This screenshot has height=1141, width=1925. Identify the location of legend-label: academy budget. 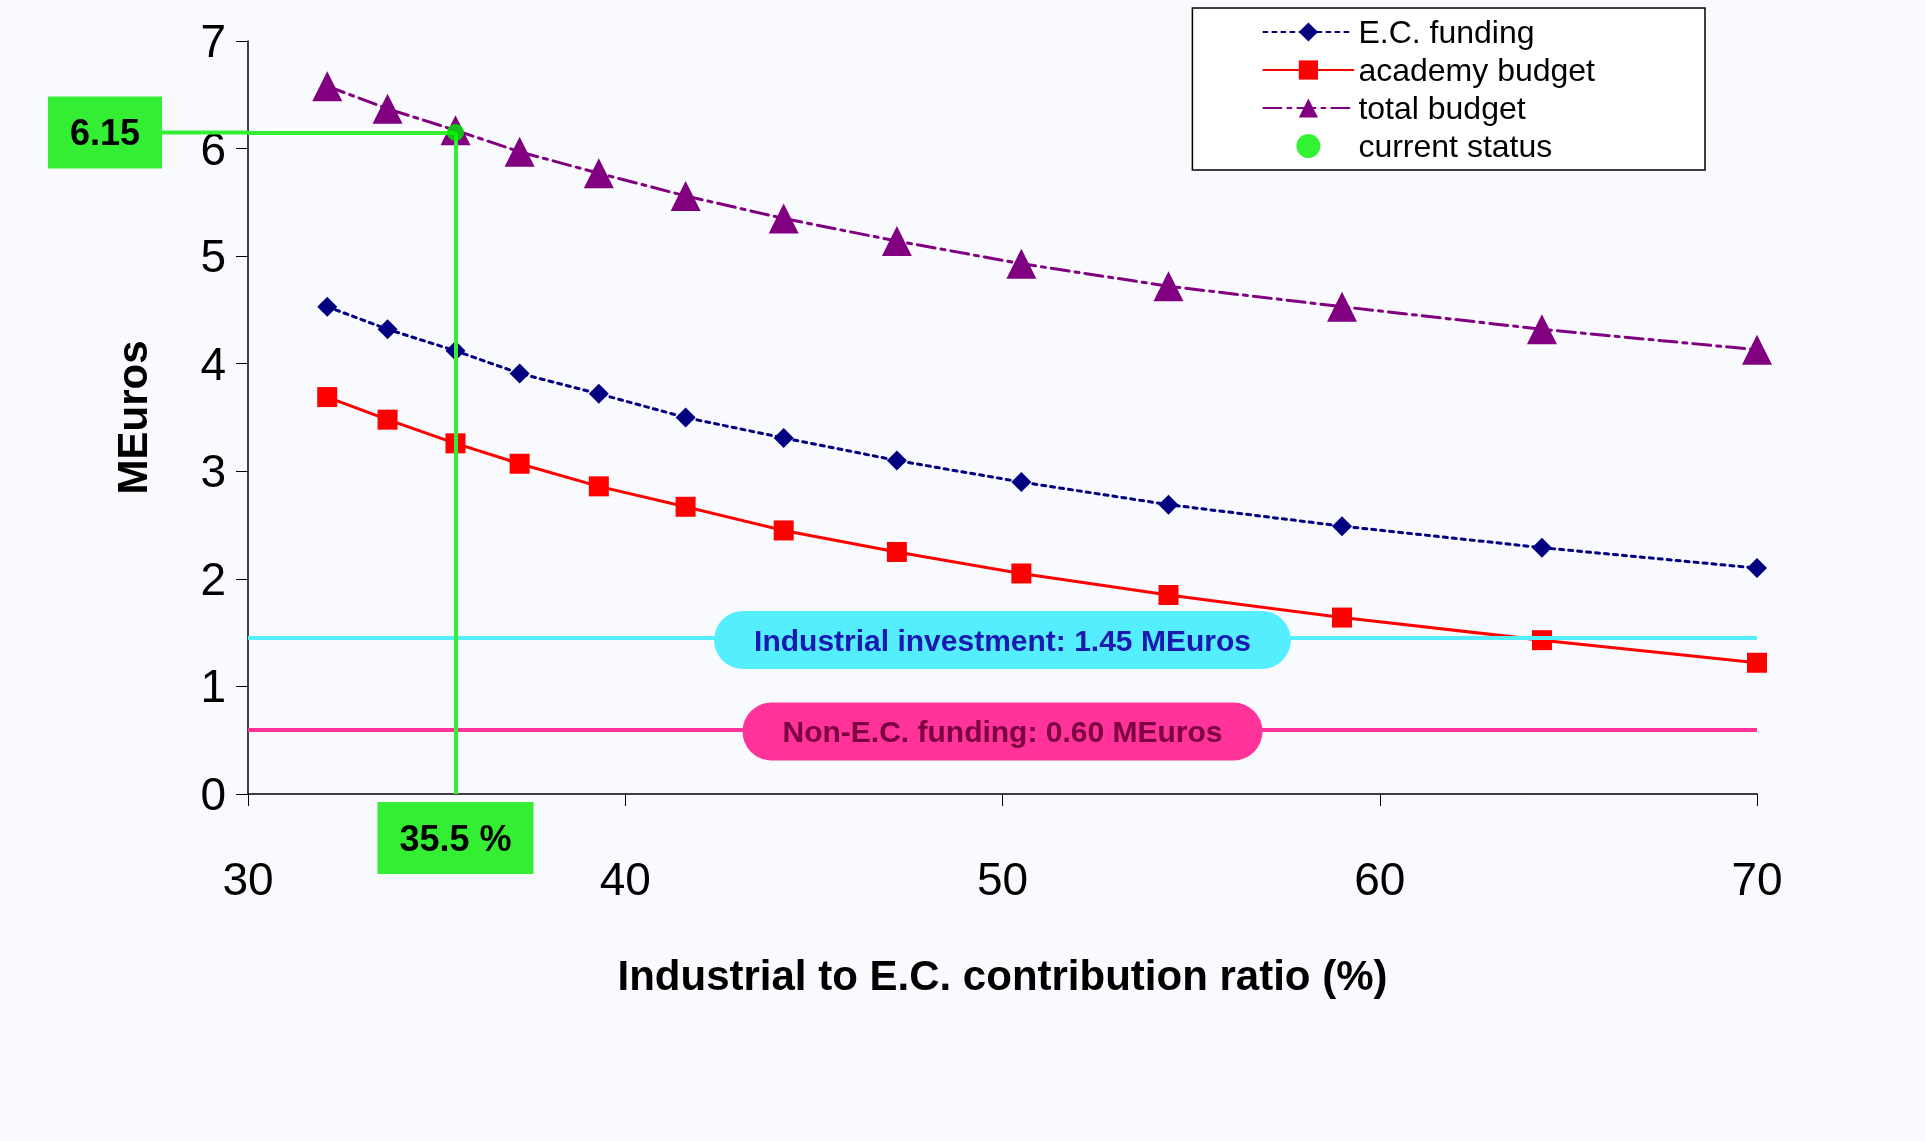
(1477, 70).